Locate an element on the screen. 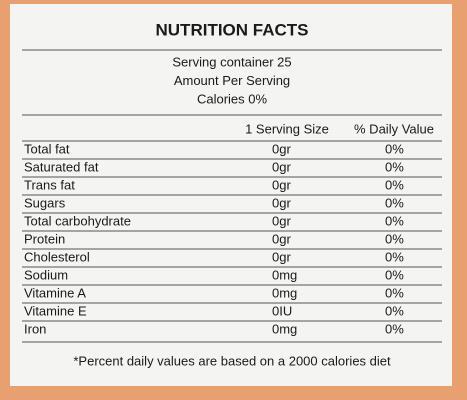 This screenshot has width=467, height=400. amount: 0IU is located at coordinates (282, 310).